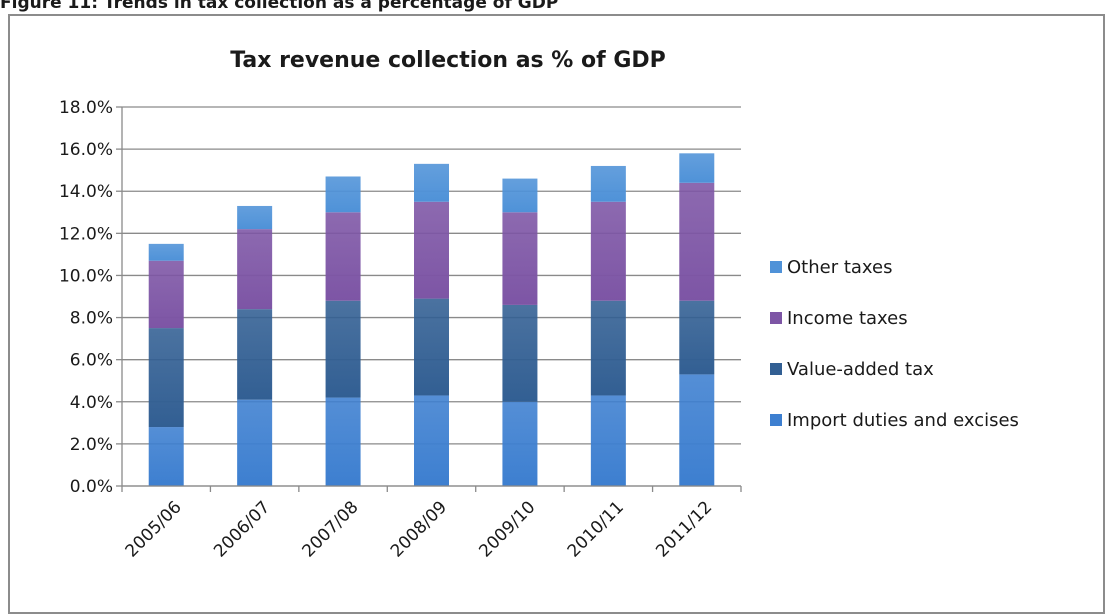  I want to click on legend-label: Value-added tax, so click(860, 369).